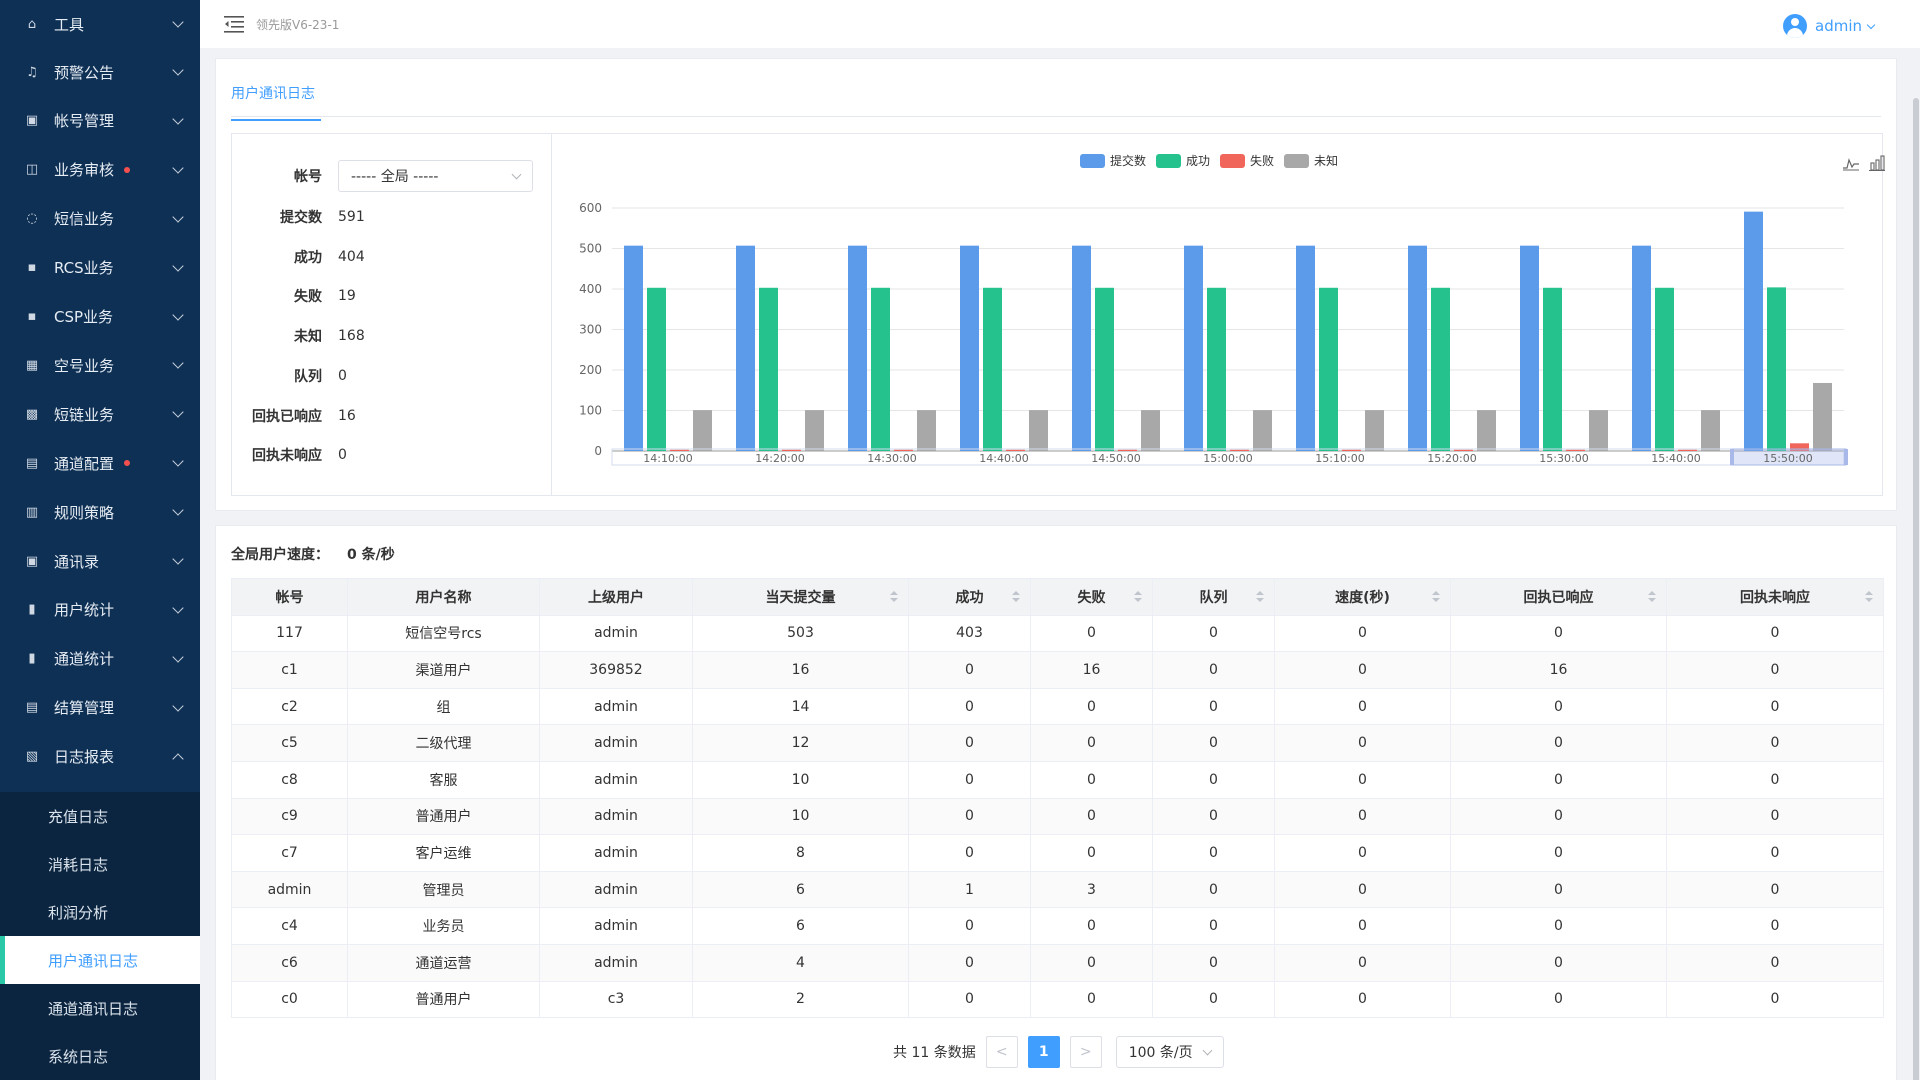 The image size is (1920, 1080). I want to click on page-number-1: 1, so click(1043, 1052).